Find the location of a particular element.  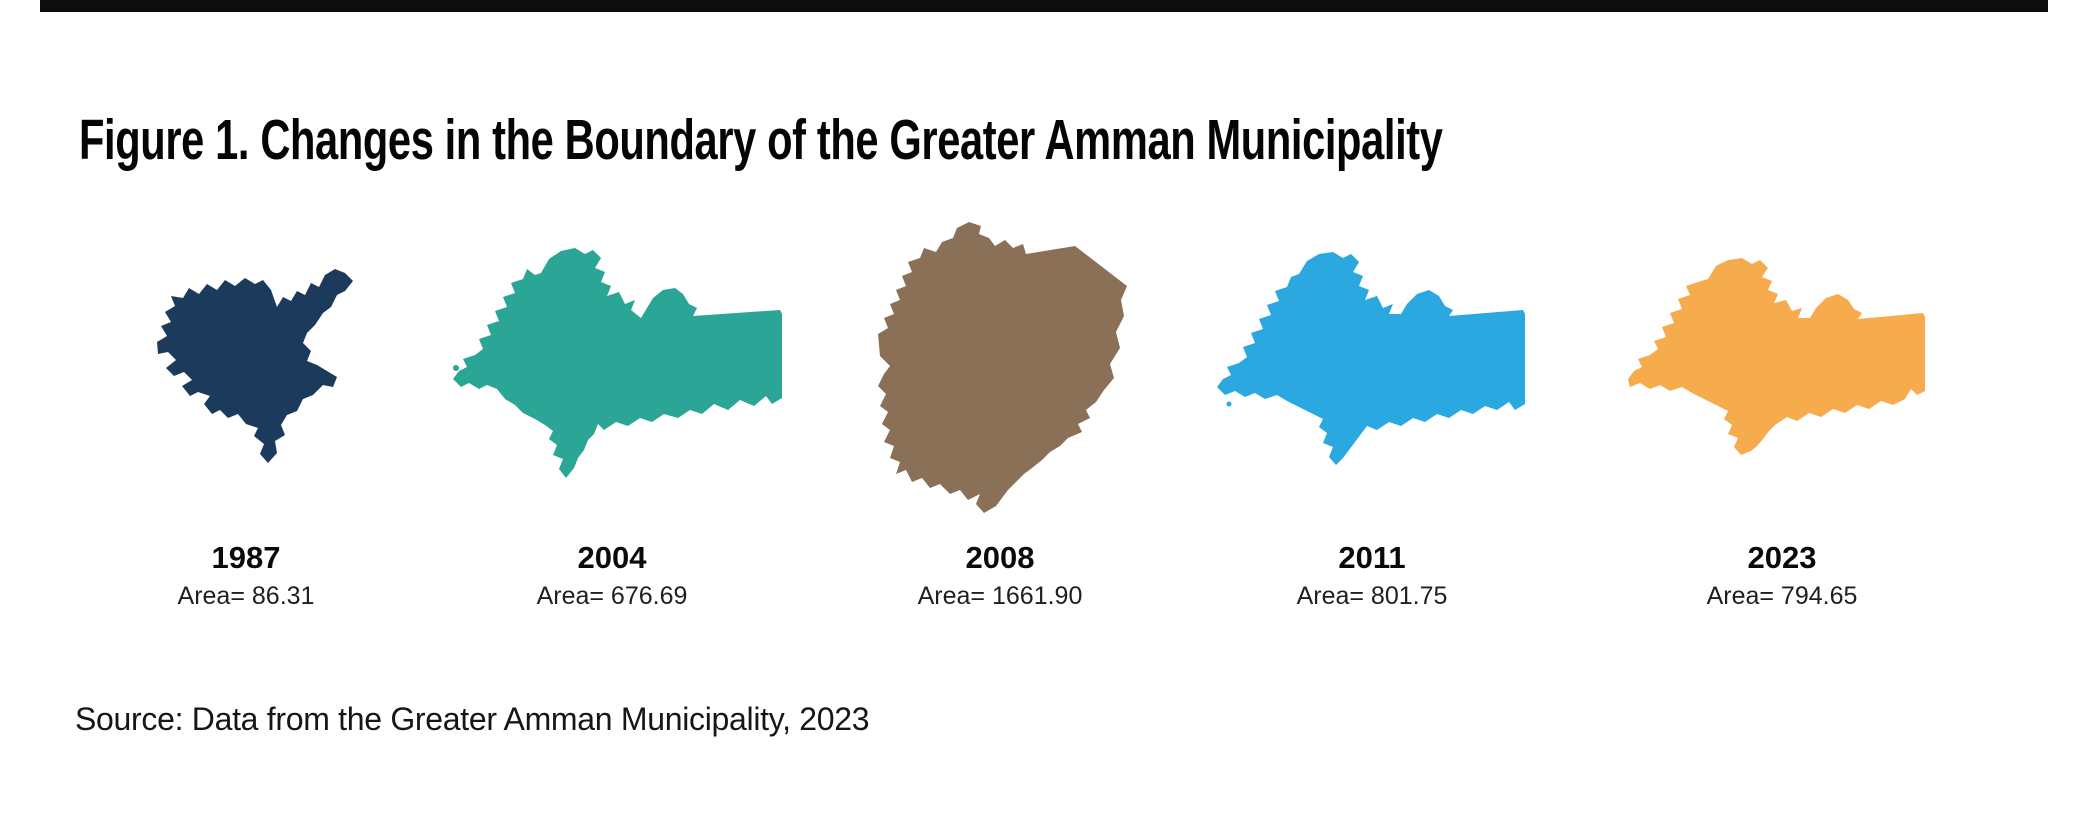

area-label-2023: Area= 794.65 is located at coordinates (1782, 596).